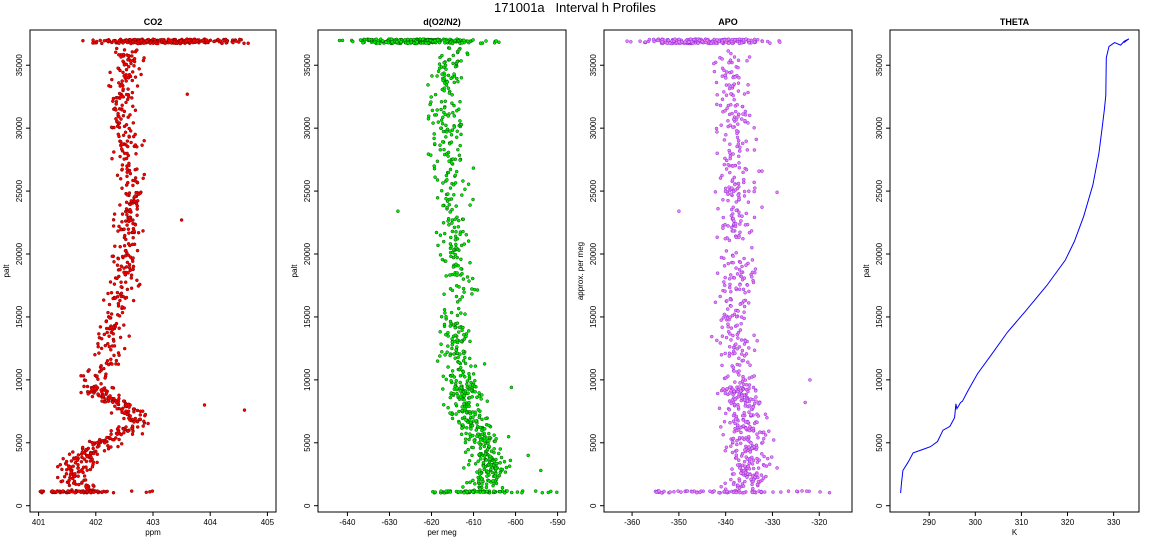 This screenshot has width=1150, height=550. I want to click on x-tick-label: -320, so click(819, 522).